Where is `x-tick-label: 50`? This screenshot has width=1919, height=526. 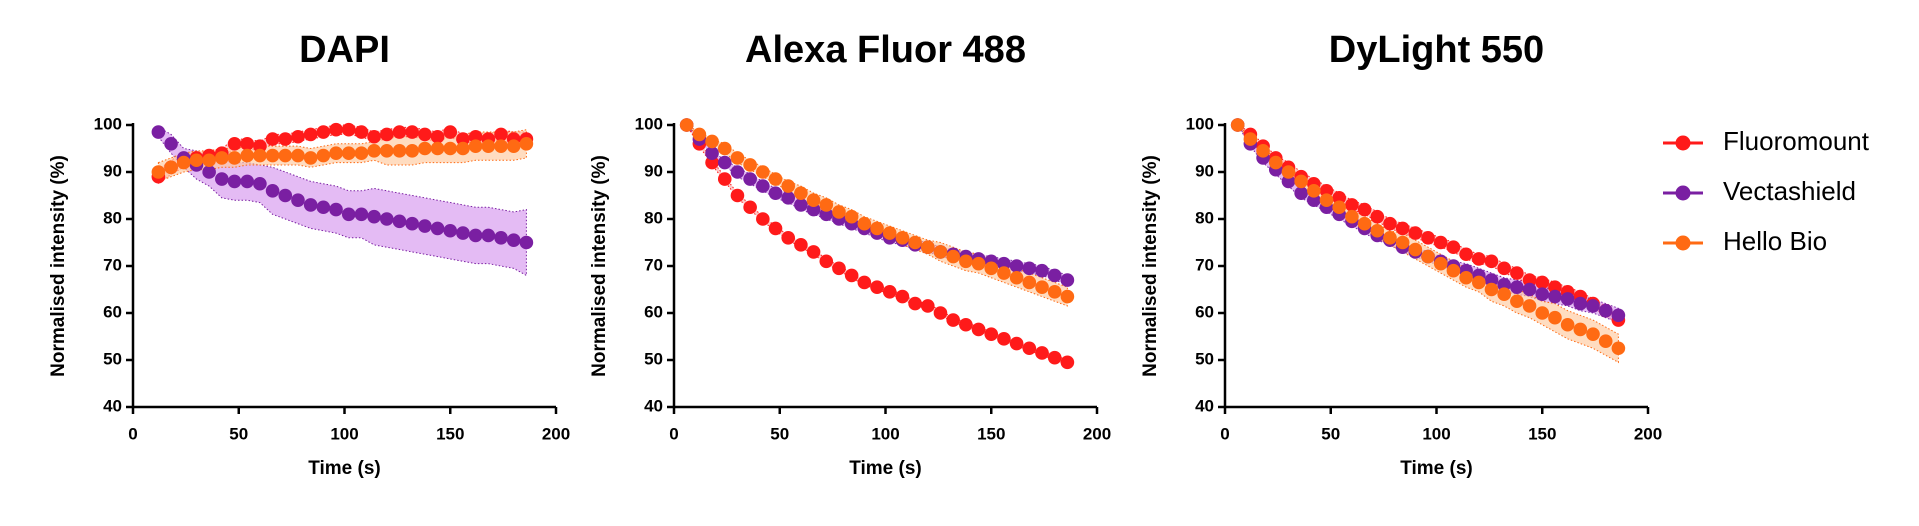 x-tick-label: 50 is located at coordinates (1330, 433).